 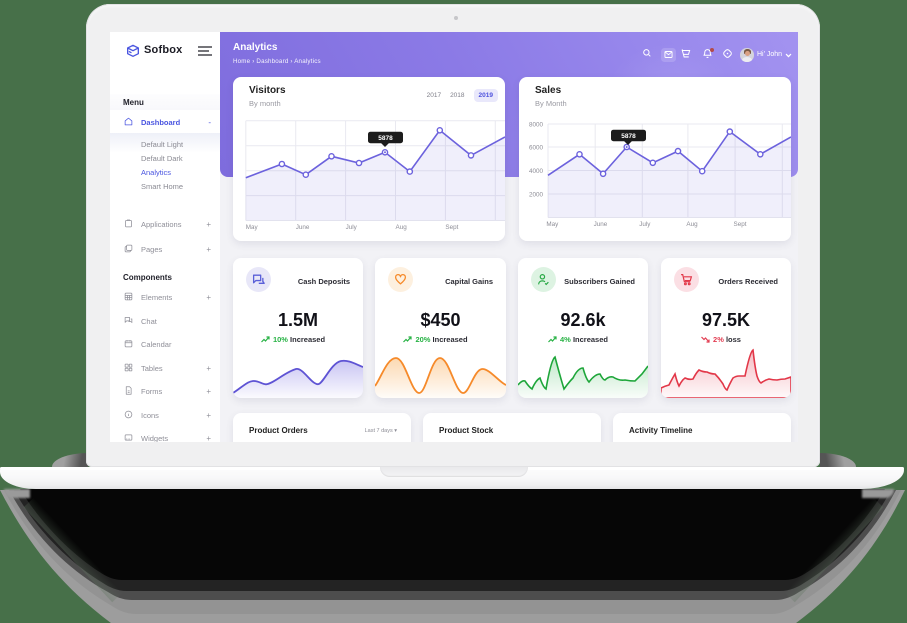 I want to click on svg-text: 8000, so click(x=536, y=125).